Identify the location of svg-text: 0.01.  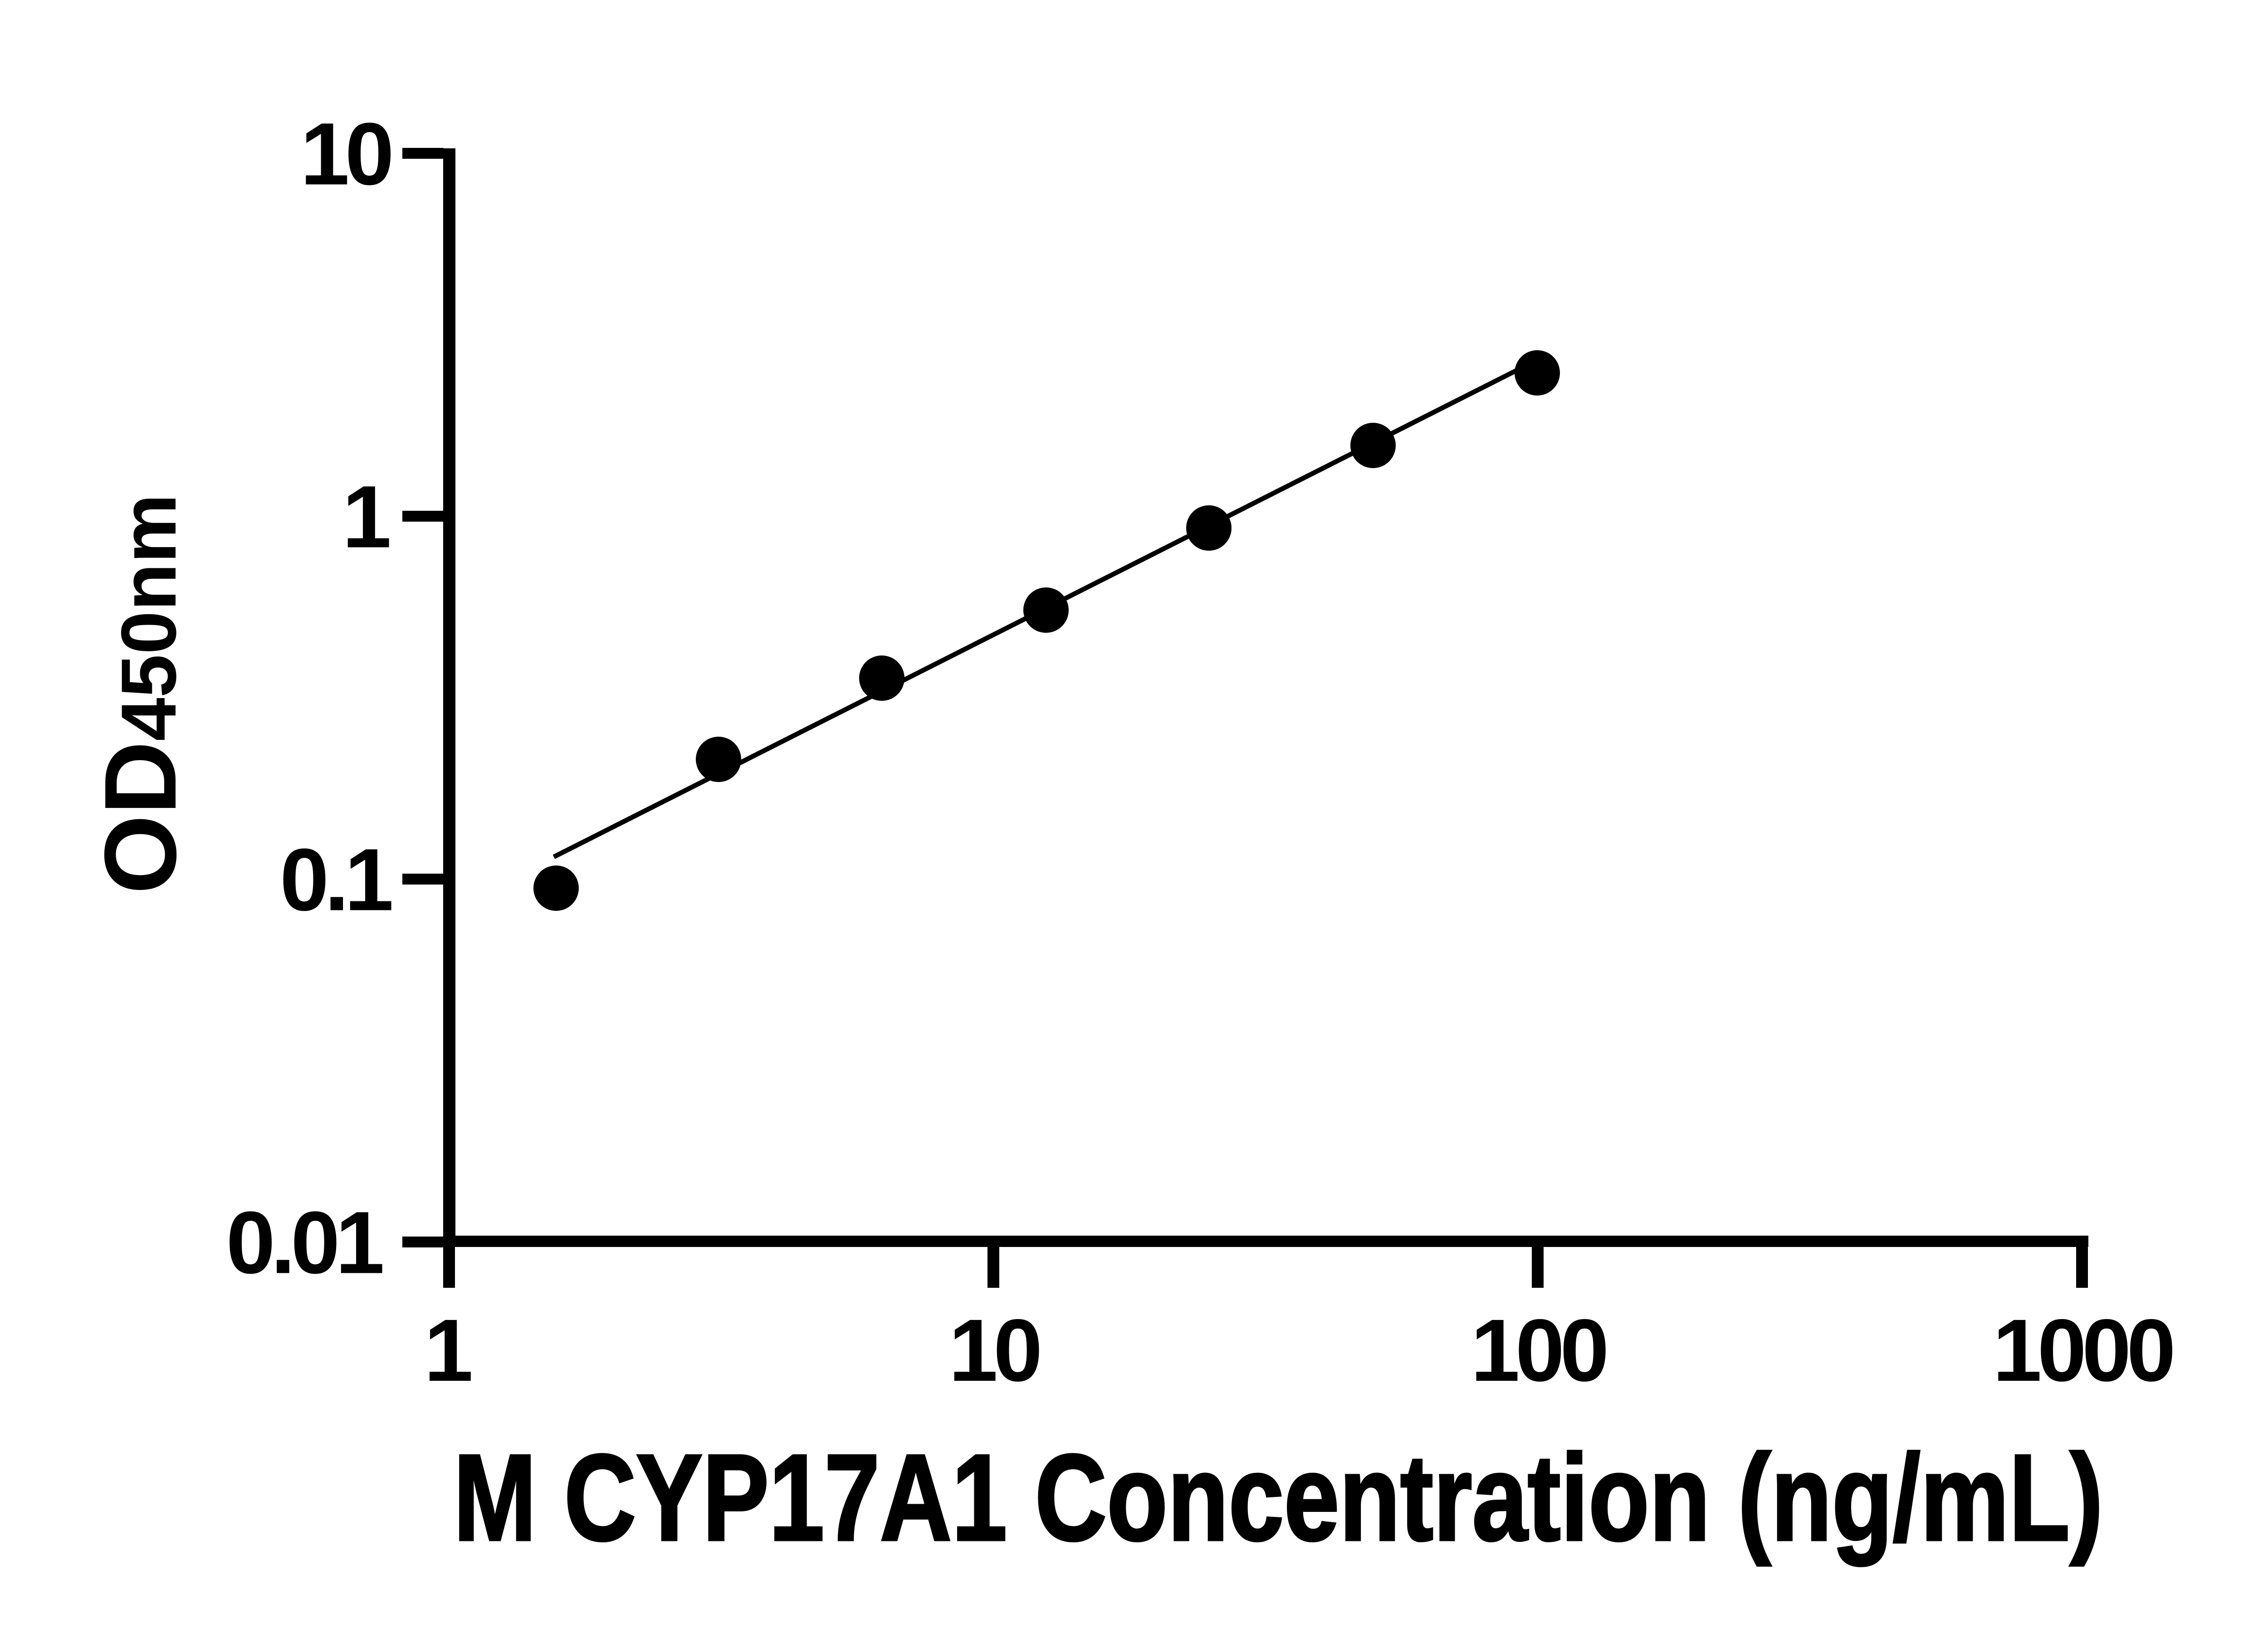
(304, 1242).